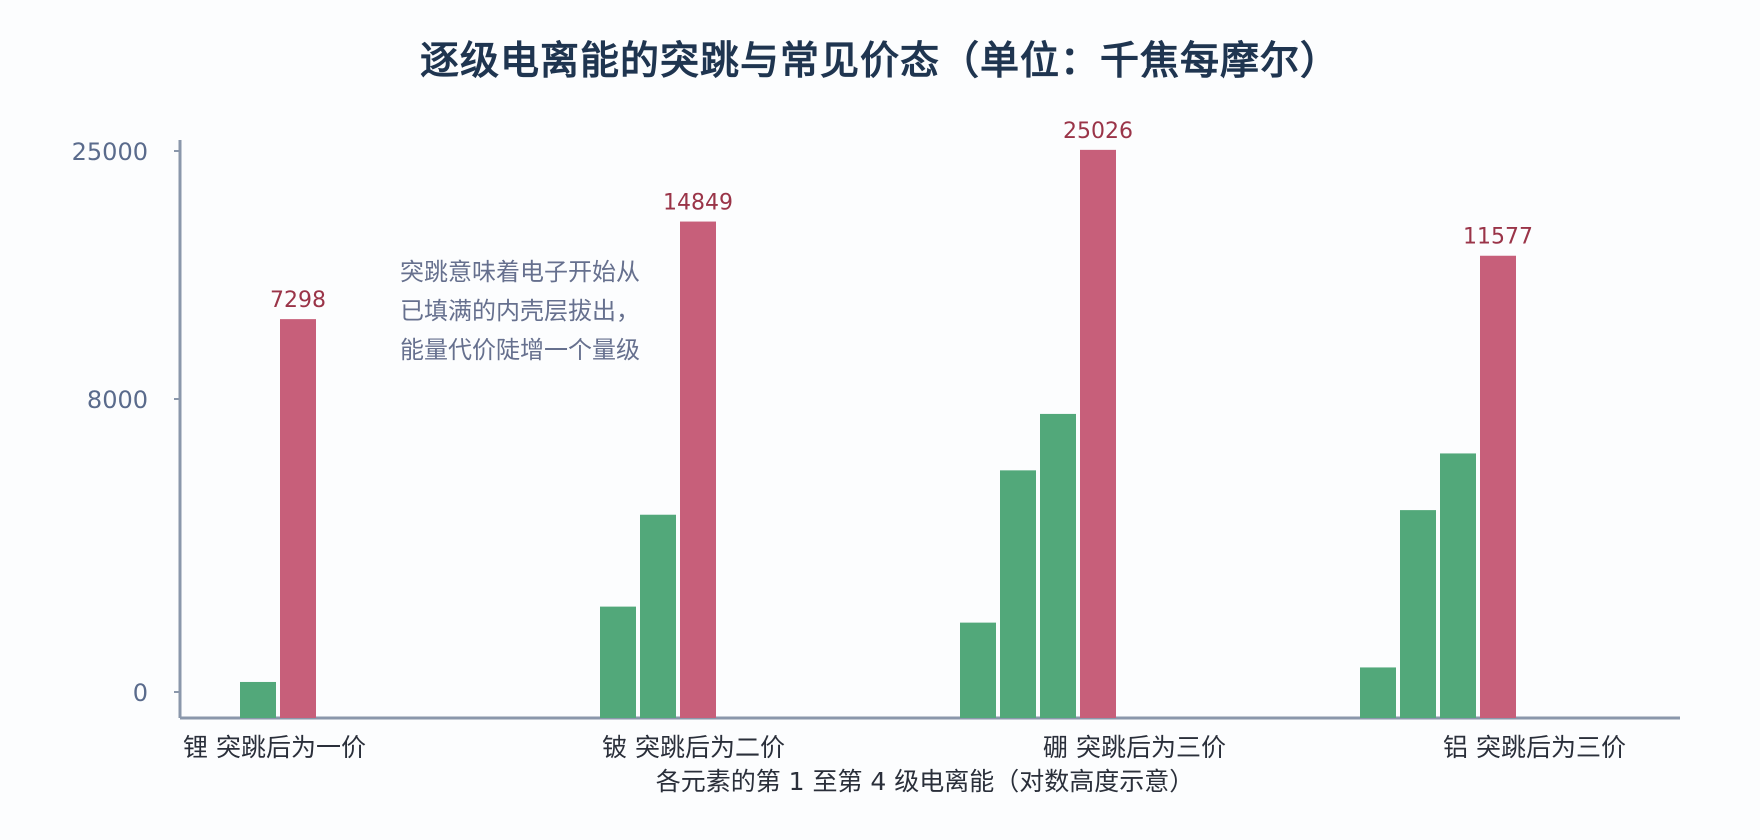 This screenshot has width=1760, height=840. Describe the element at coordinates (879, 61) in the screenshot. I see `chart-title: 逐级电离能的突跳与常见价态（单位：千焦每摩尔）` at that location.